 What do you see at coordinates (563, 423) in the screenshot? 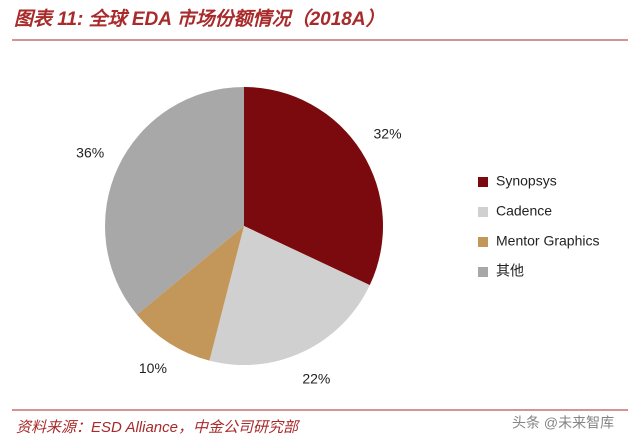
I see `watermark: 头条 @未来智库` at bounding box center [563, 423].